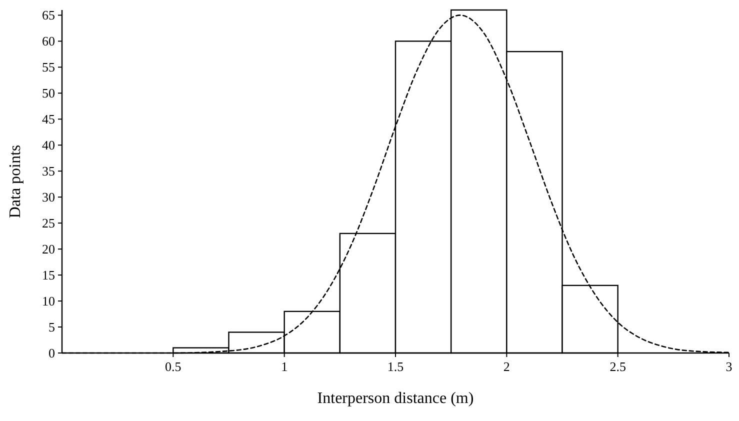 The height and width of the screenshot is (421, 739). Describe the element at coordinates (51, 327) in the screenshot. I see `y-tick-label: 5` at that location.